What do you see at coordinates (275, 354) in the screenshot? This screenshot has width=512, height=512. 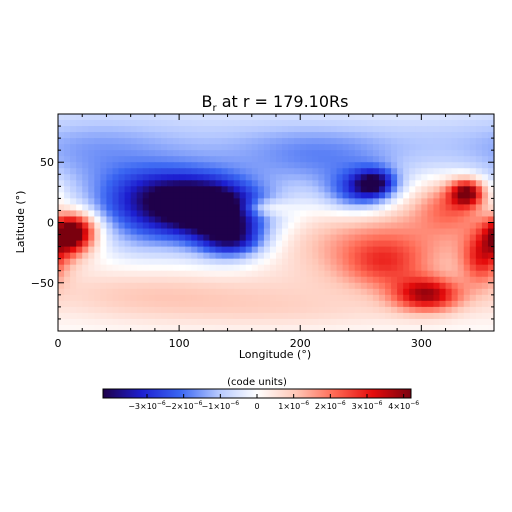 I see `x-axis-label: Longitude (°)` at bounding box center [275, 354].